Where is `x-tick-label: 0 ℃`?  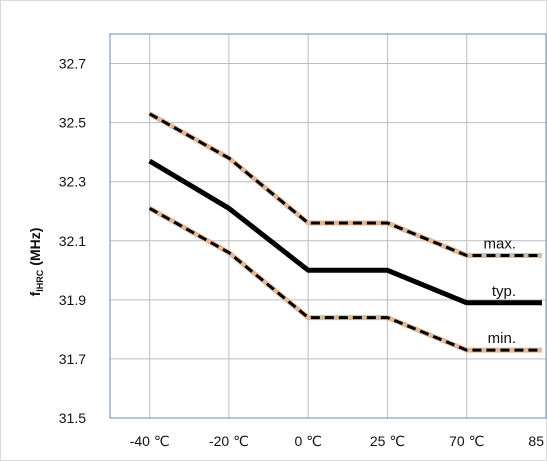
x-tick-label: 0 ℃ is located at coordinates (307, 441).